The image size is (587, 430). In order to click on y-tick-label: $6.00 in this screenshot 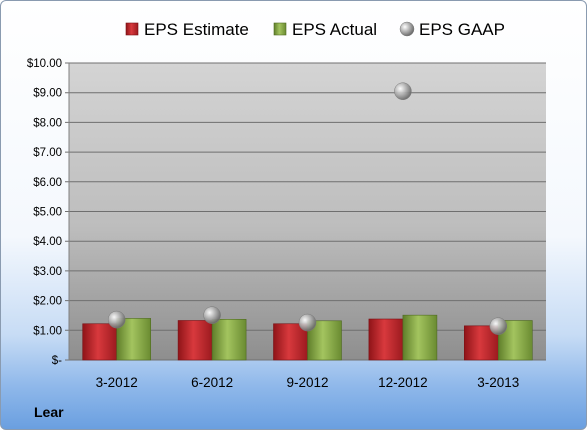, I will do `click(47, 183)`.